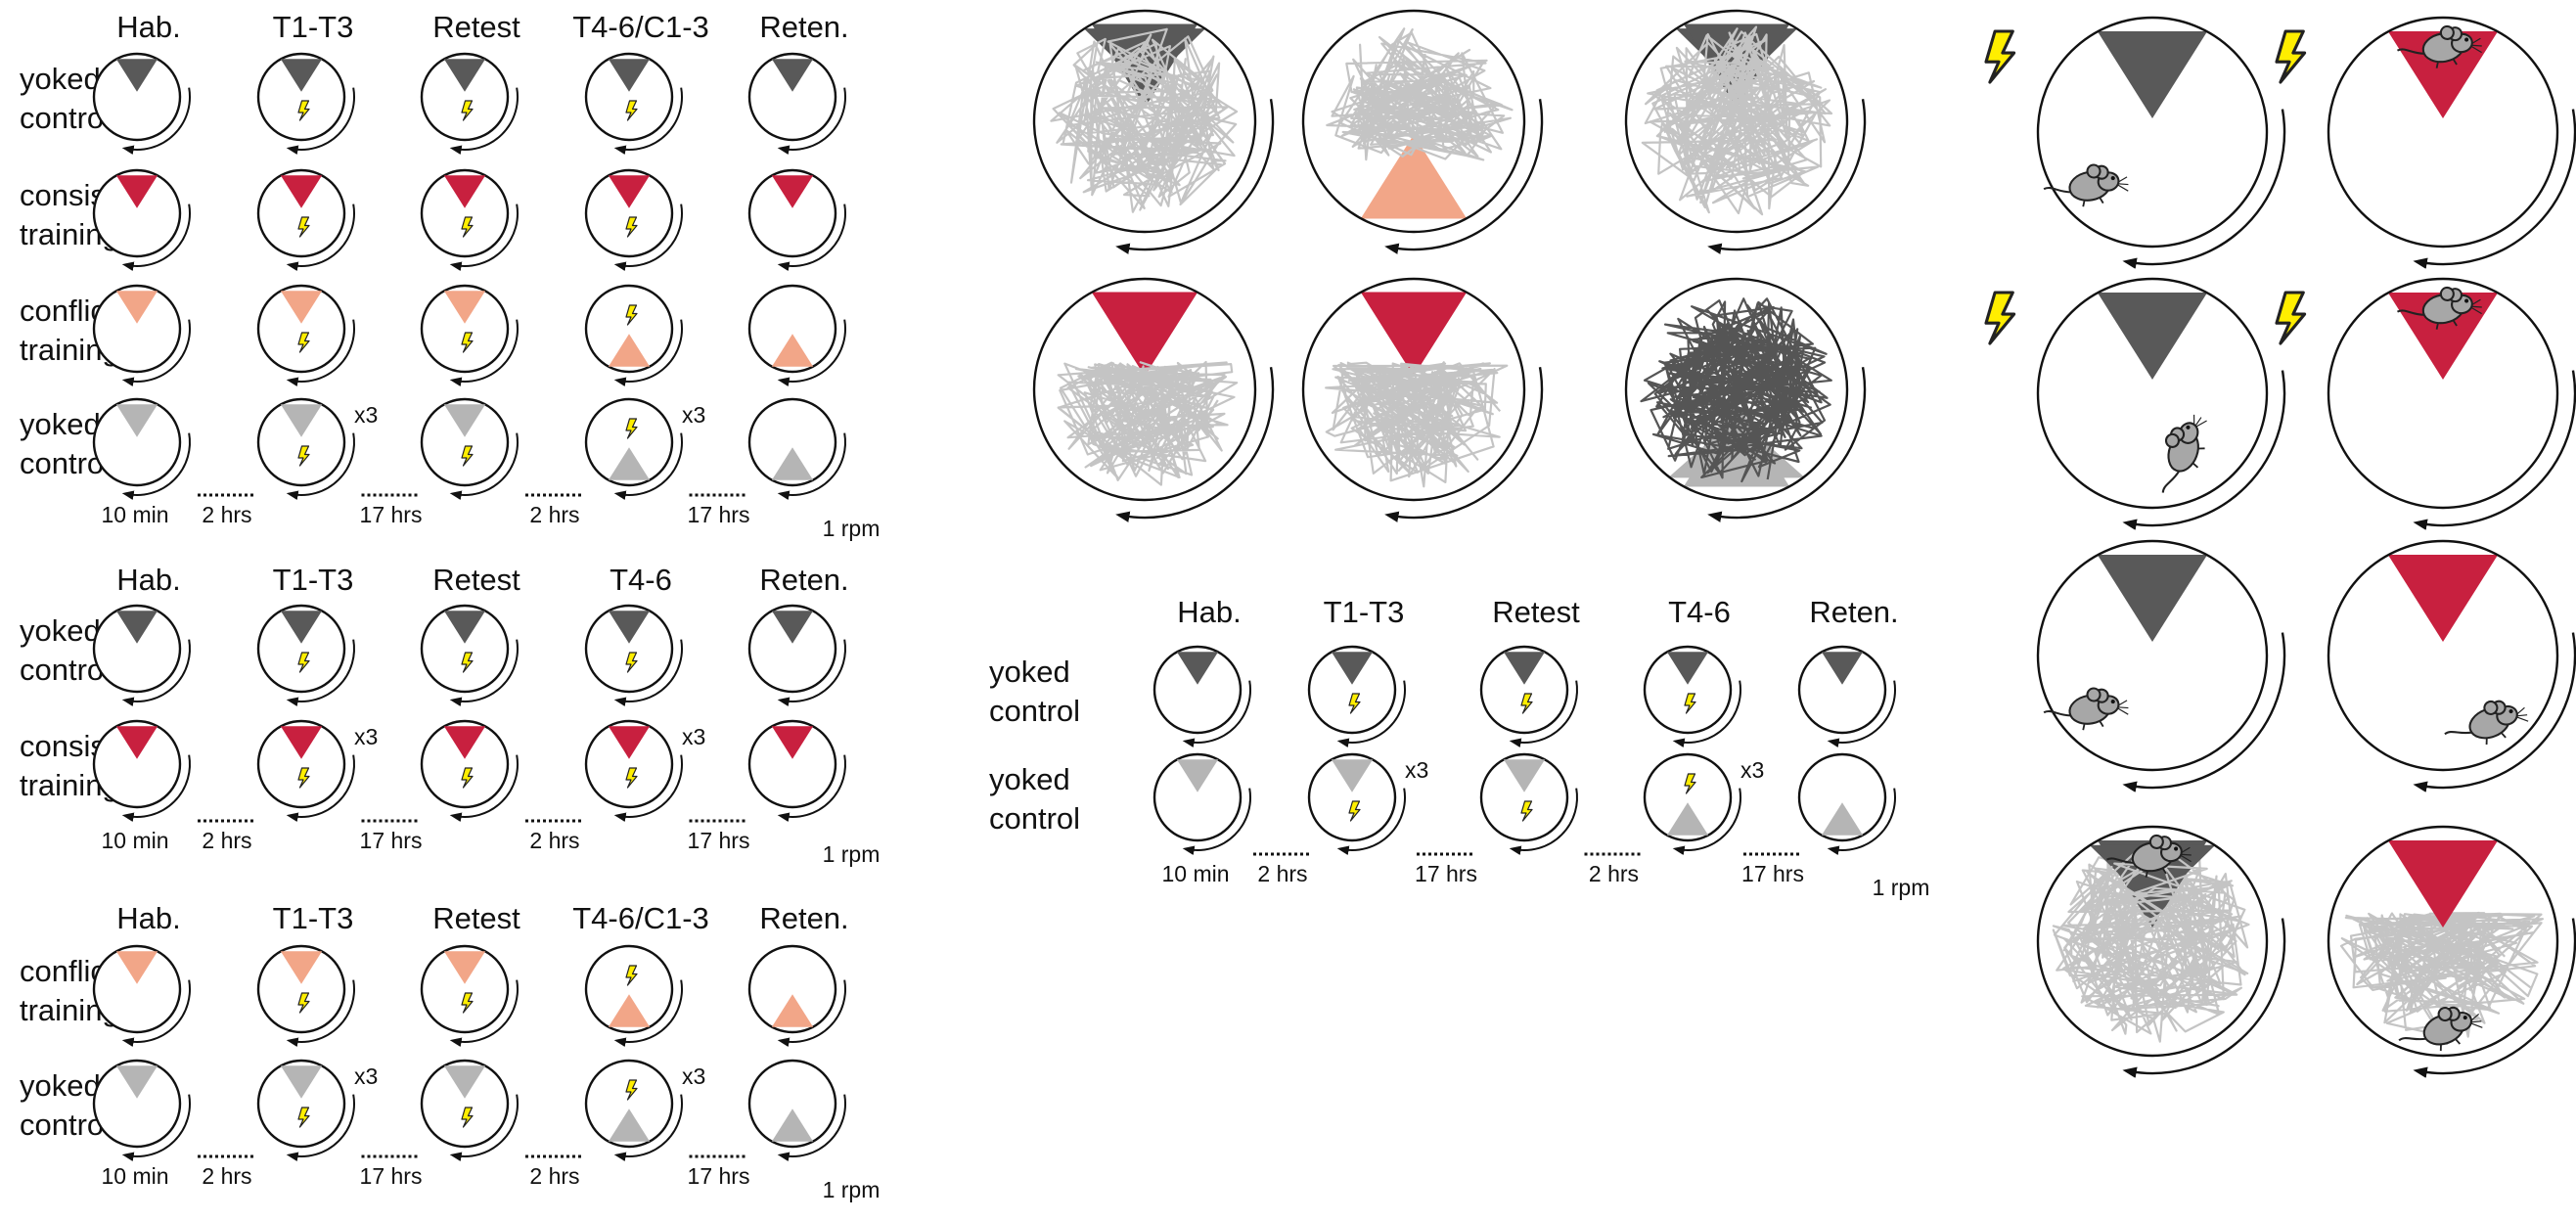 Image resolution: width=2576 pixels, height=1222 pixels. I want to click on timeline-duration: 10 min, so click(1195, 873).